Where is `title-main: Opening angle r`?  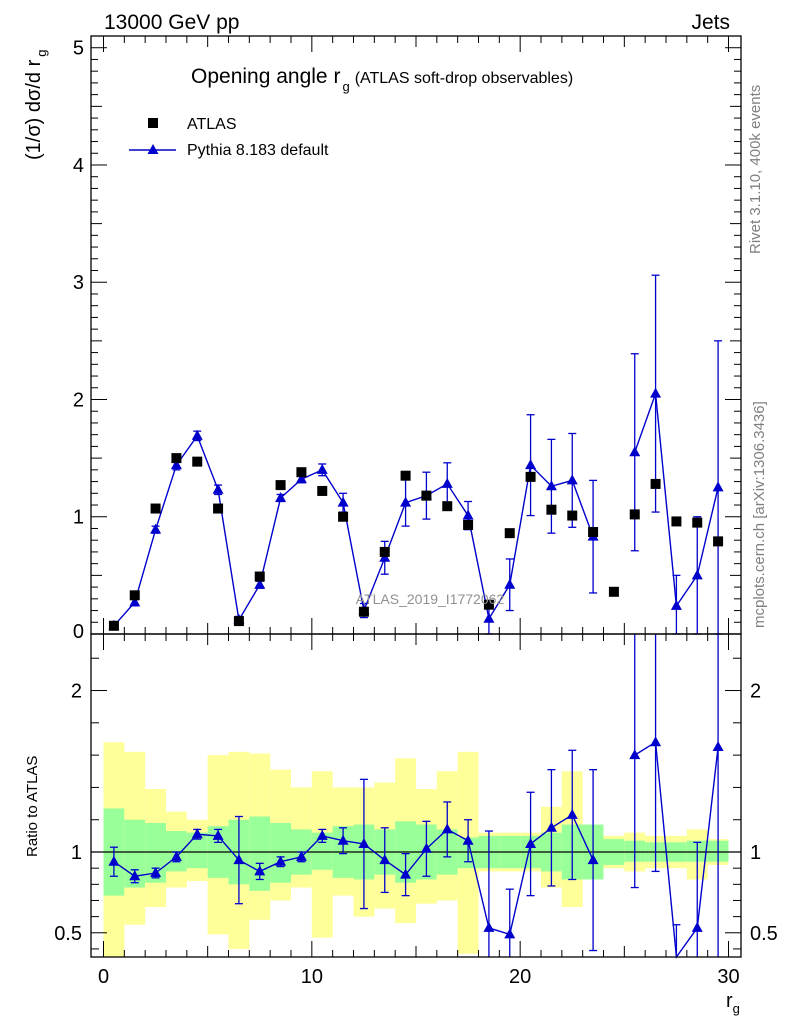 title-main: Opening angle r is located at coordinates (265, 76).